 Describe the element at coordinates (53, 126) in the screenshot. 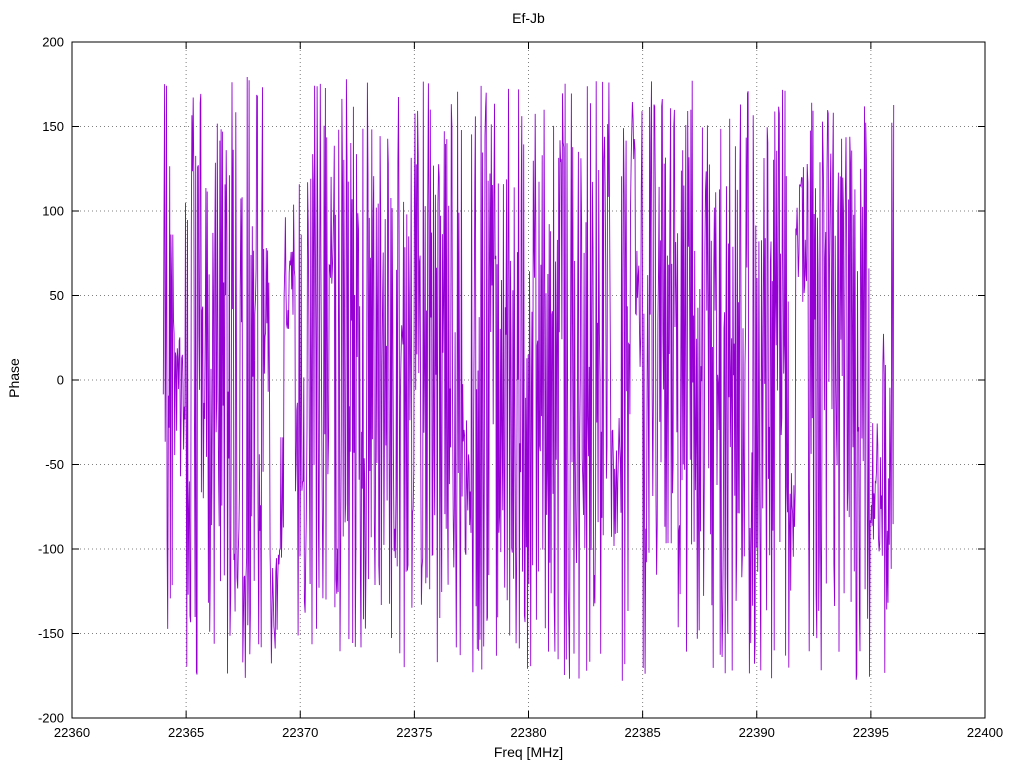

I see `y-tick-label: 150` at that location.